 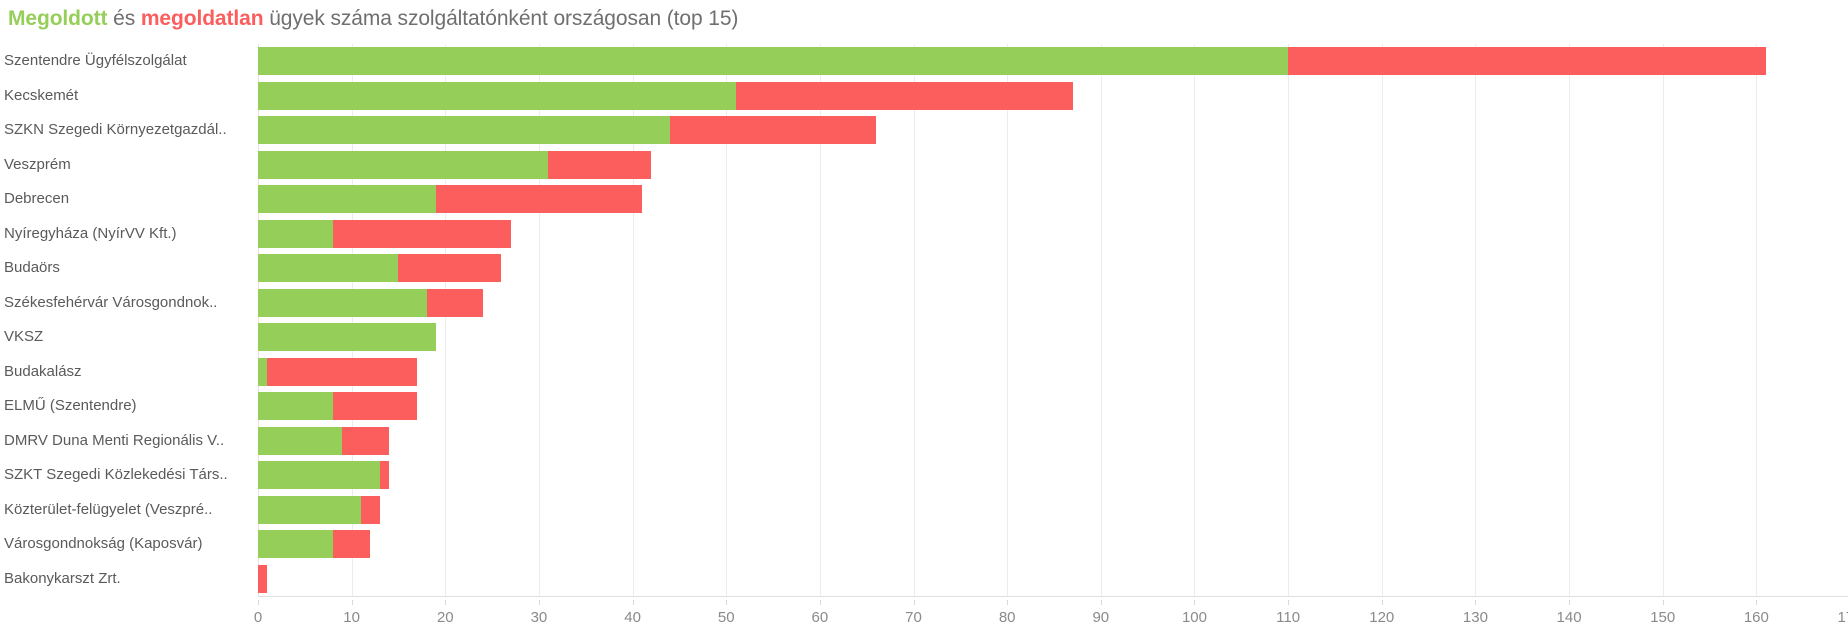 I want to click on x-axis-tick-label: 170, so click(x=1842, y=617).